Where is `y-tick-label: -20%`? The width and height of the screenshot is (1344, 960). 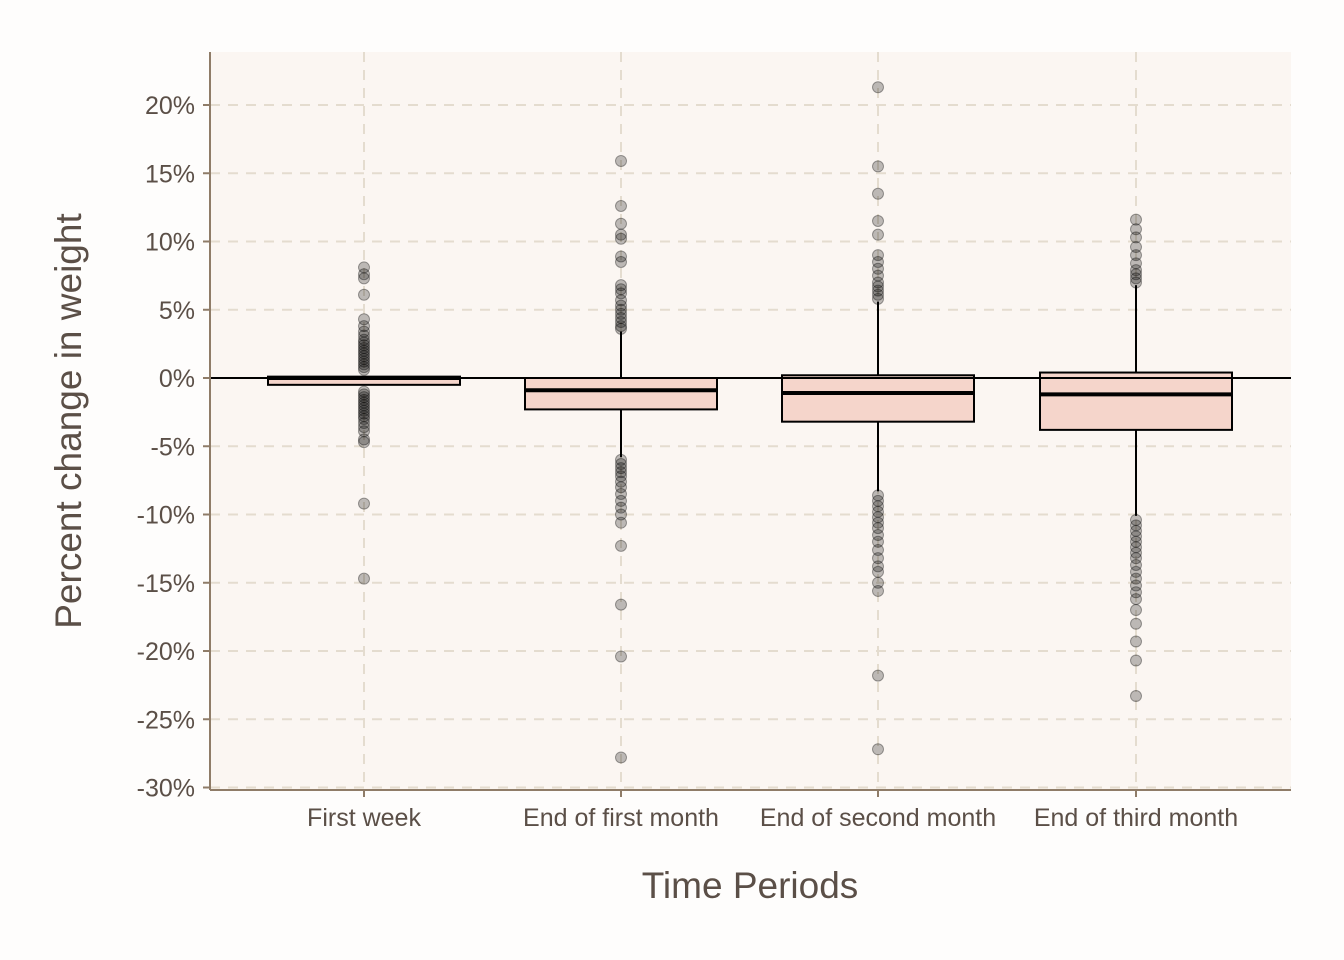 y-tick-label: -20% is located at coordinates (166, 652).